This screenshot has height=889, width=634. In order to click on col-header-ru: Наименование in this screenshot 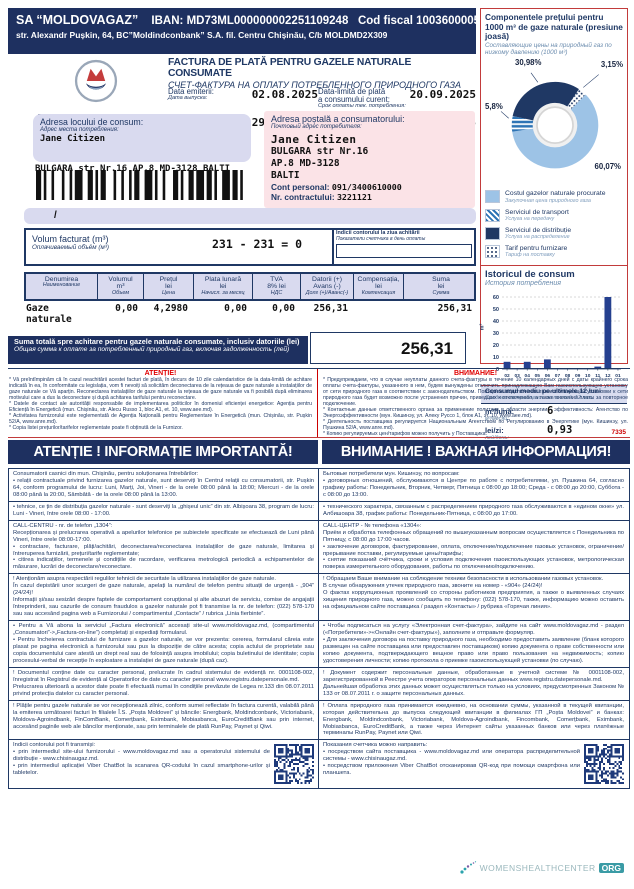, I will do `click(61, 285)`.